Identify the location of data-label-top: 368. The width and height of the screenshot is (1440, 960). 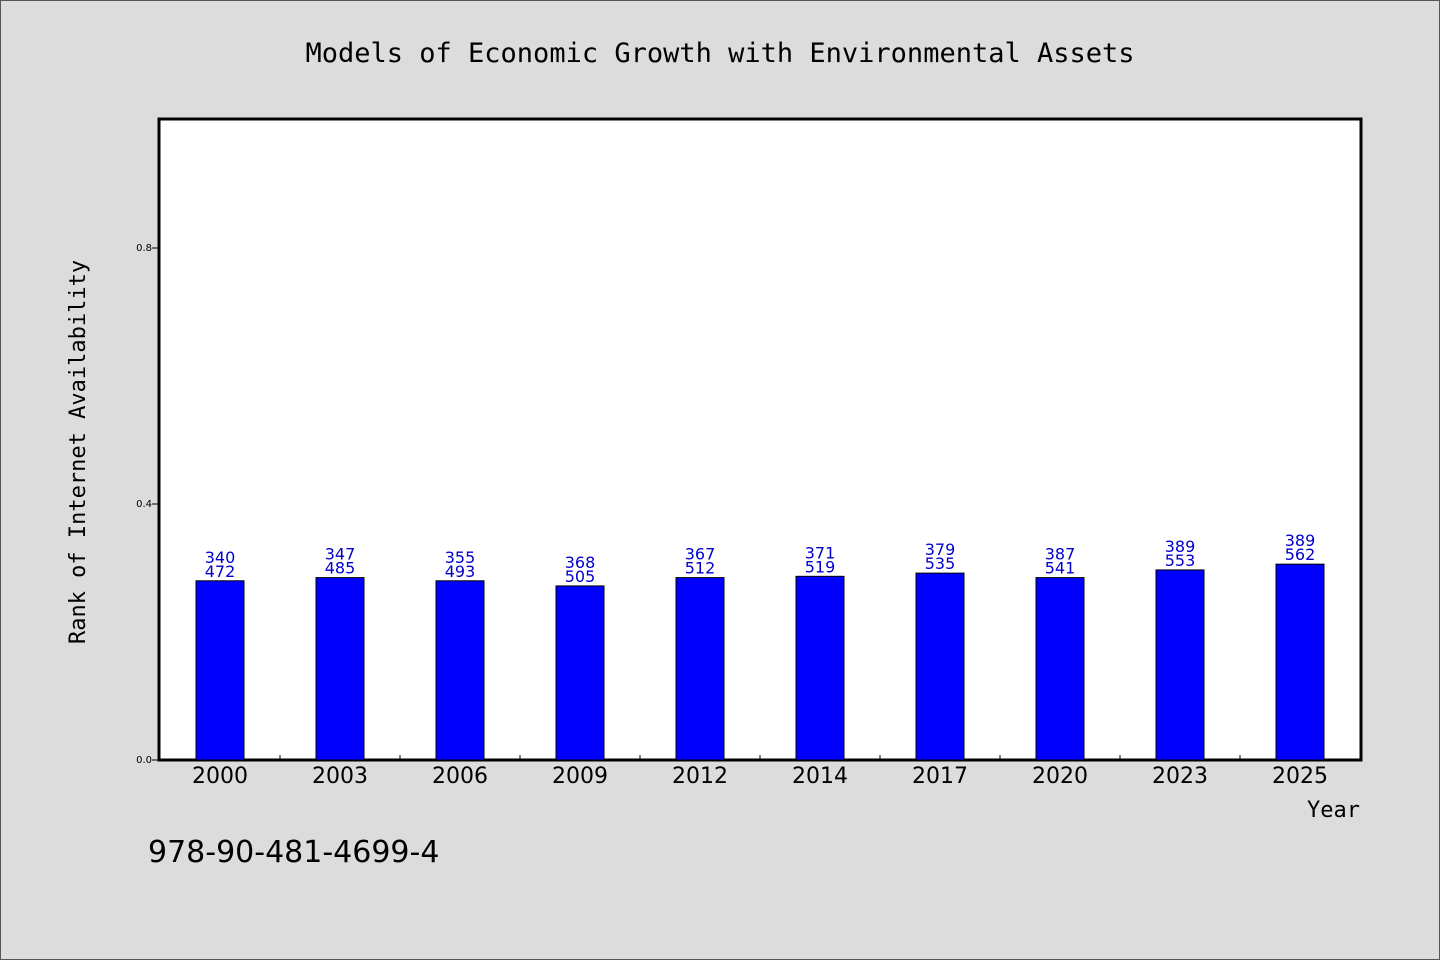
(580, 562).